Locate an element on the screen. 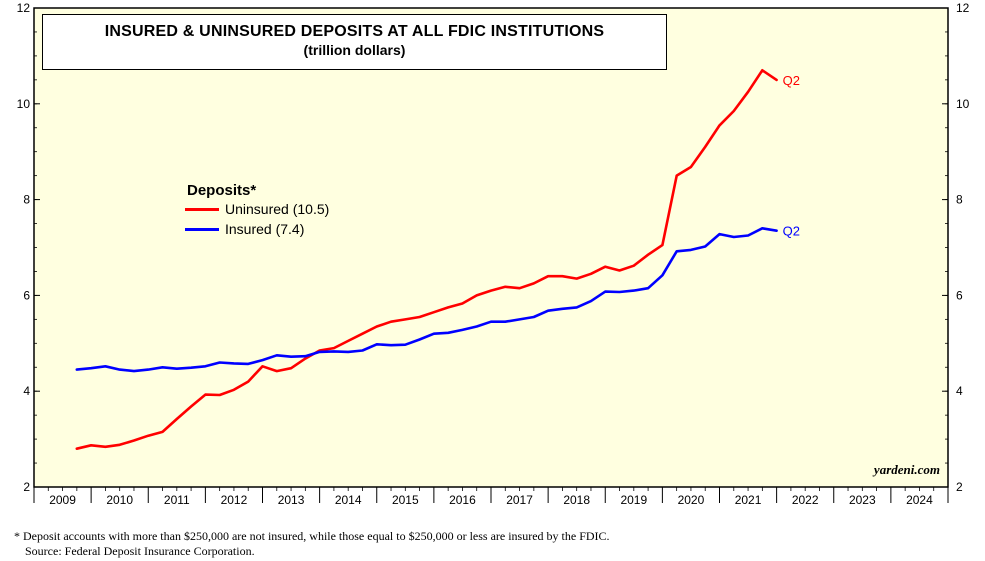 This screenshot has width=985, height=561. y-tick-label-right: 8 is located at coordinates (959, 200).